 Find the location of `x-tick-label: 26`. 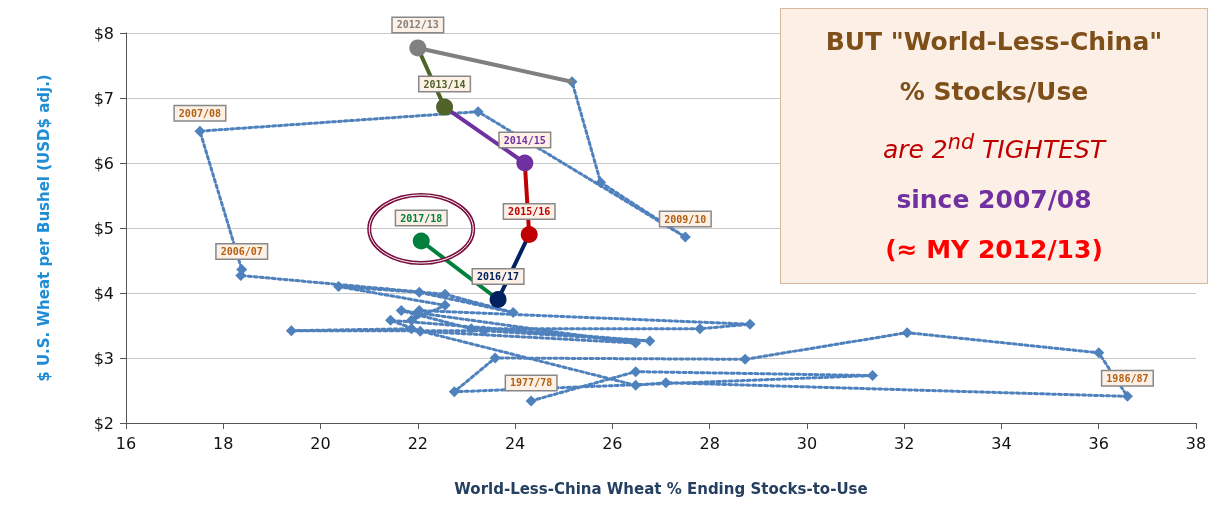

x-tick-label: 26 is located at coordinates (612, 443).